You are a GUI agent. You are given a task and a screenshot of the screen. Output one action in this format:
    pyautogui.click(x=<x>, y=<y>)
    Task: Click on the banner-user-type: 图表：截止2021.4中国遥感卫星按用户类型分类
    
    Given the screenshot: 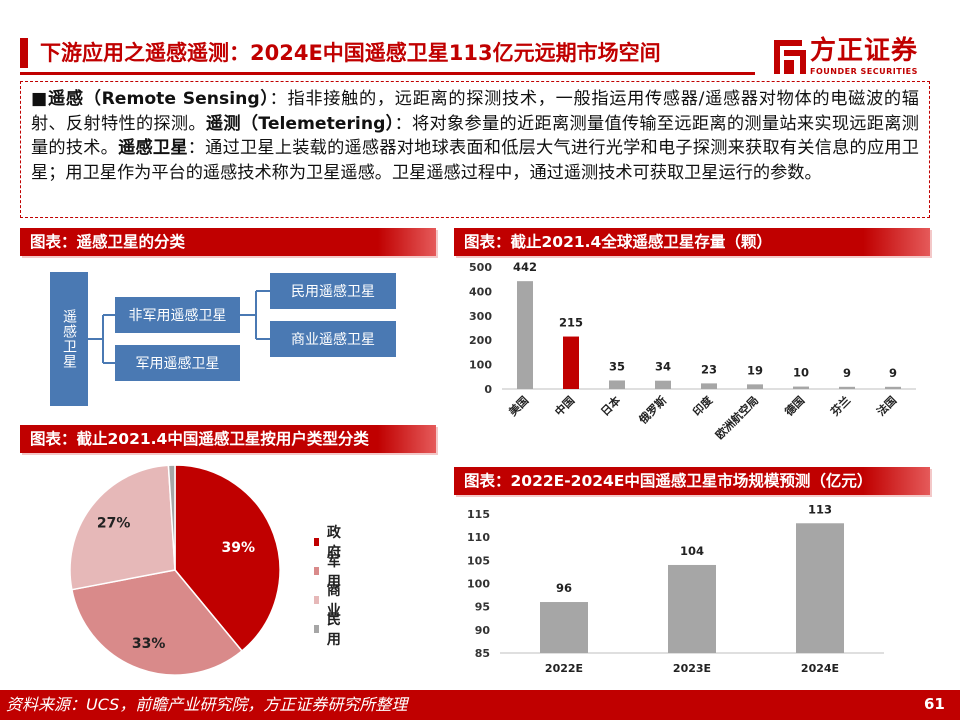 What is the action you would take?
    pyautogui.click(x=228, y=439)
    